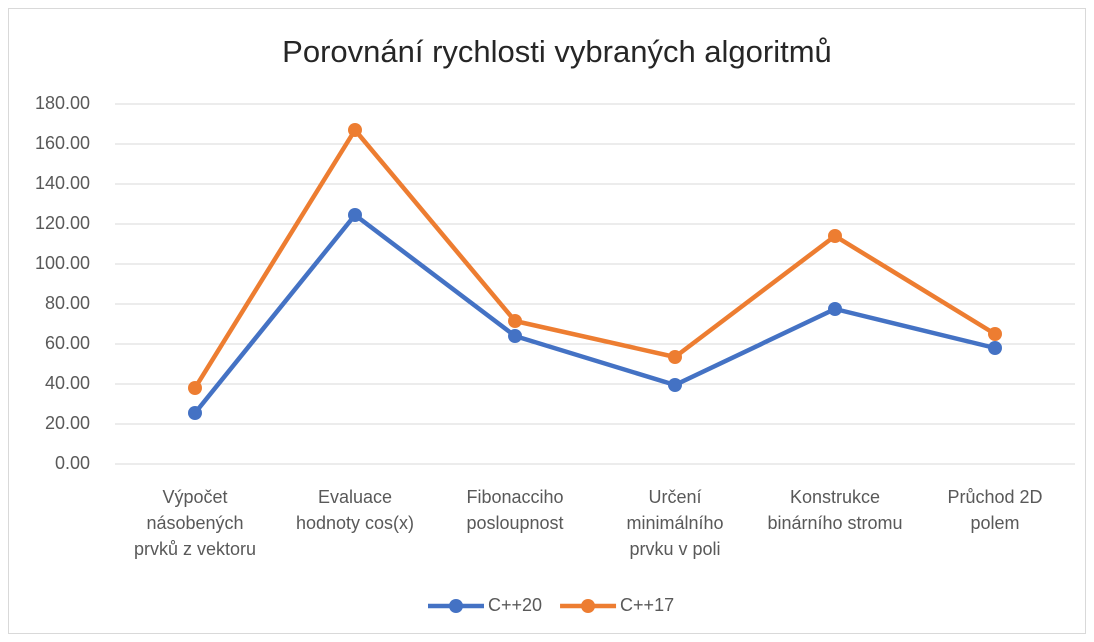 This screenshot has height=642, width=1094. Describe the element at coordinates (62, 263) in the screenshot. I see `y-tick-label: 100.00` at that location.